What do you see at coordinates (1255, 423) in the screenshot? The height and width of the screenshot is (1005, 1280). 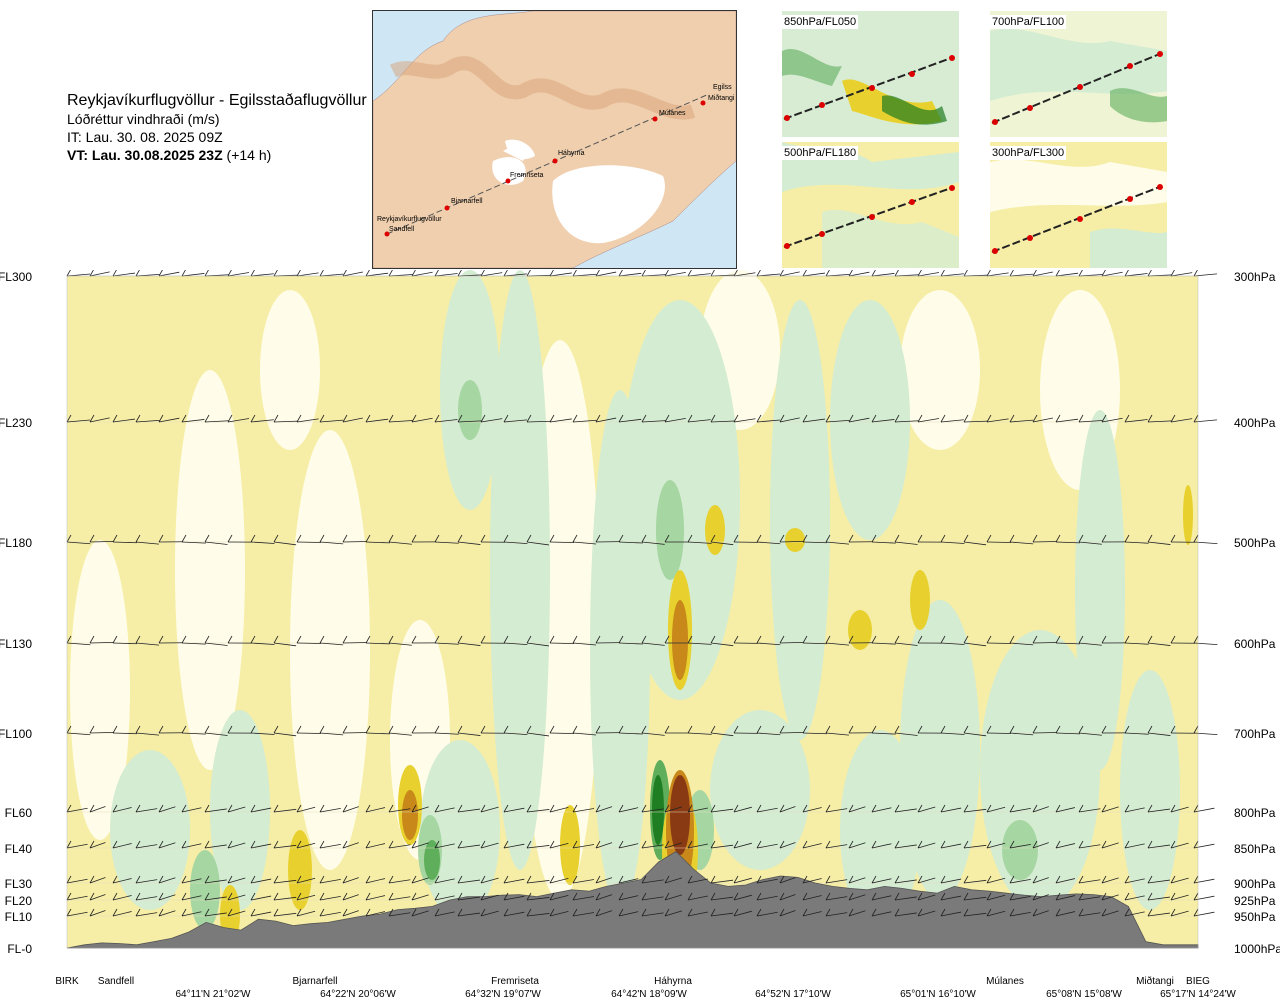 I see `hpa-label: 400hPa` at bounding box center [1255, 423].